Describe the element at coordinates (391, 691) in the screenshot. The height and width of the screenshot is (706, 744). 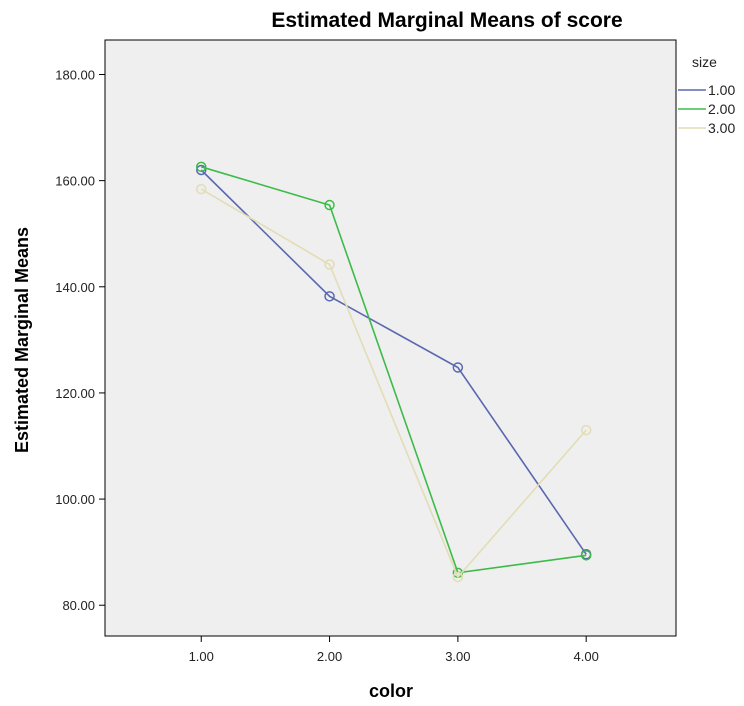
I see `x-axis-title: color` at that location.